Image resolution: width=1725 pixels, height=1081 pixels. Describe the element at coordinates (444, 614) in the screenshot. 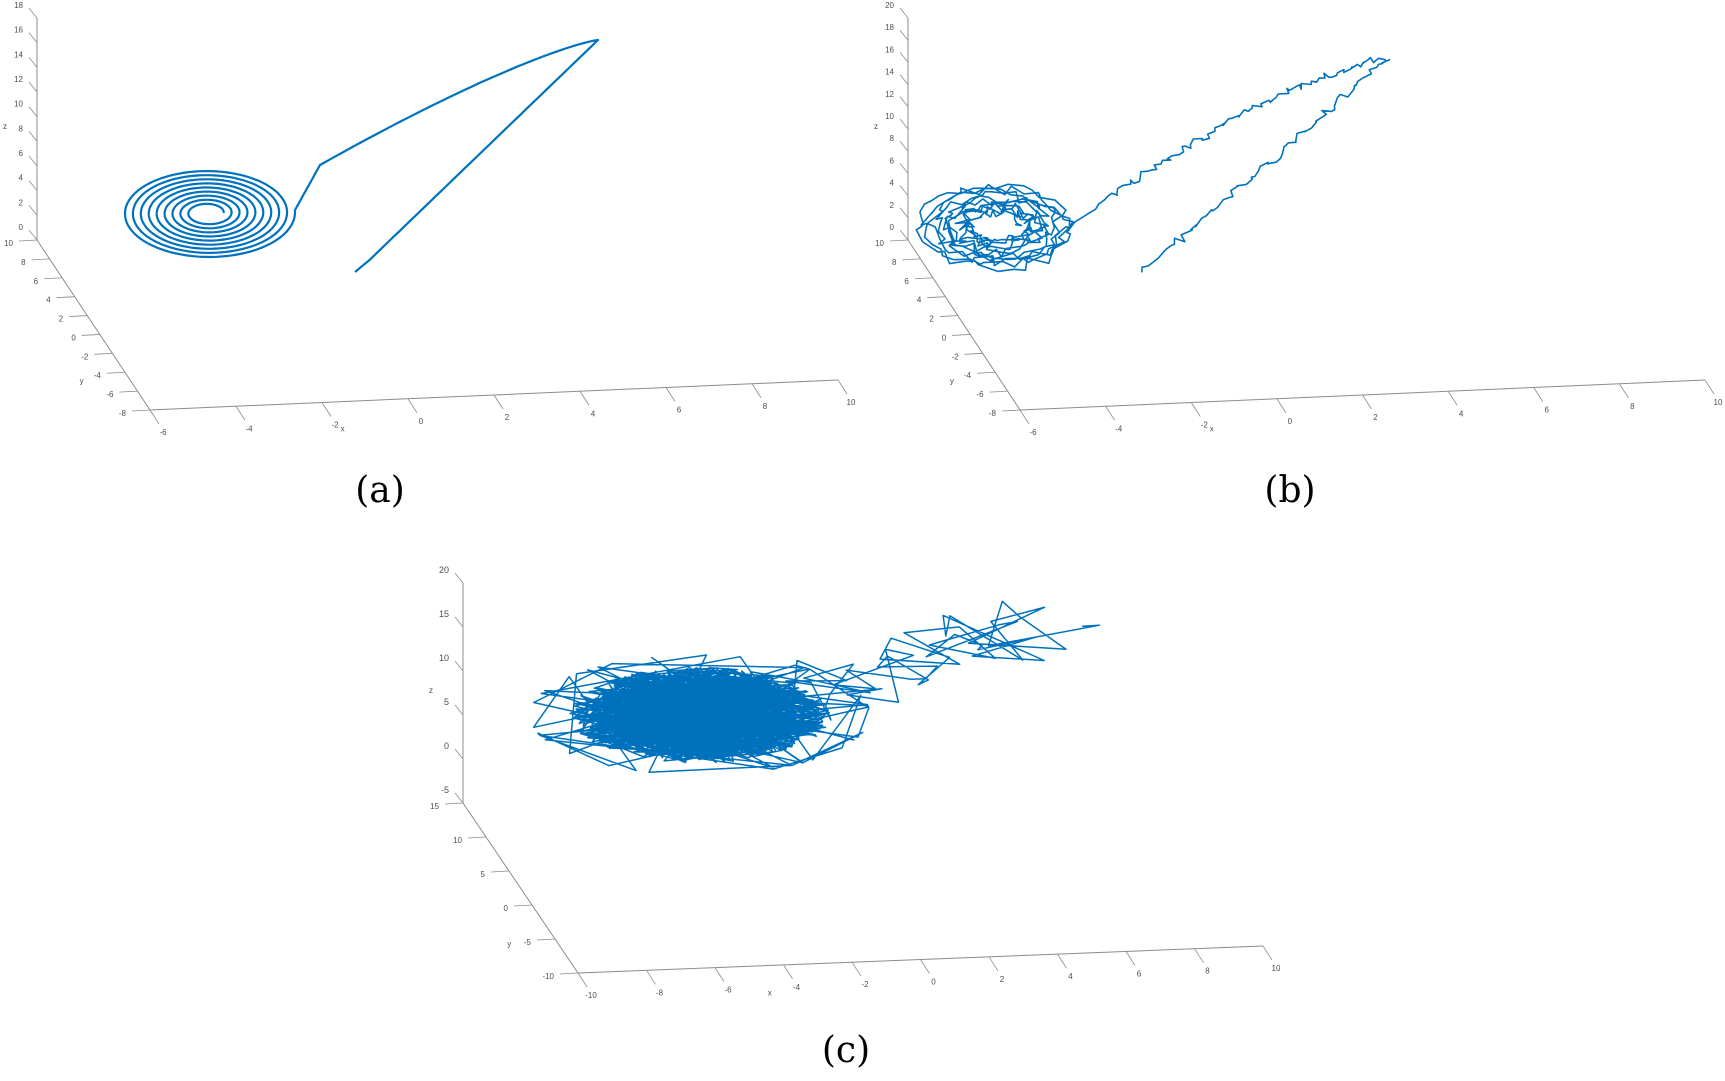

I see `z-tick-label: 15` at that location.